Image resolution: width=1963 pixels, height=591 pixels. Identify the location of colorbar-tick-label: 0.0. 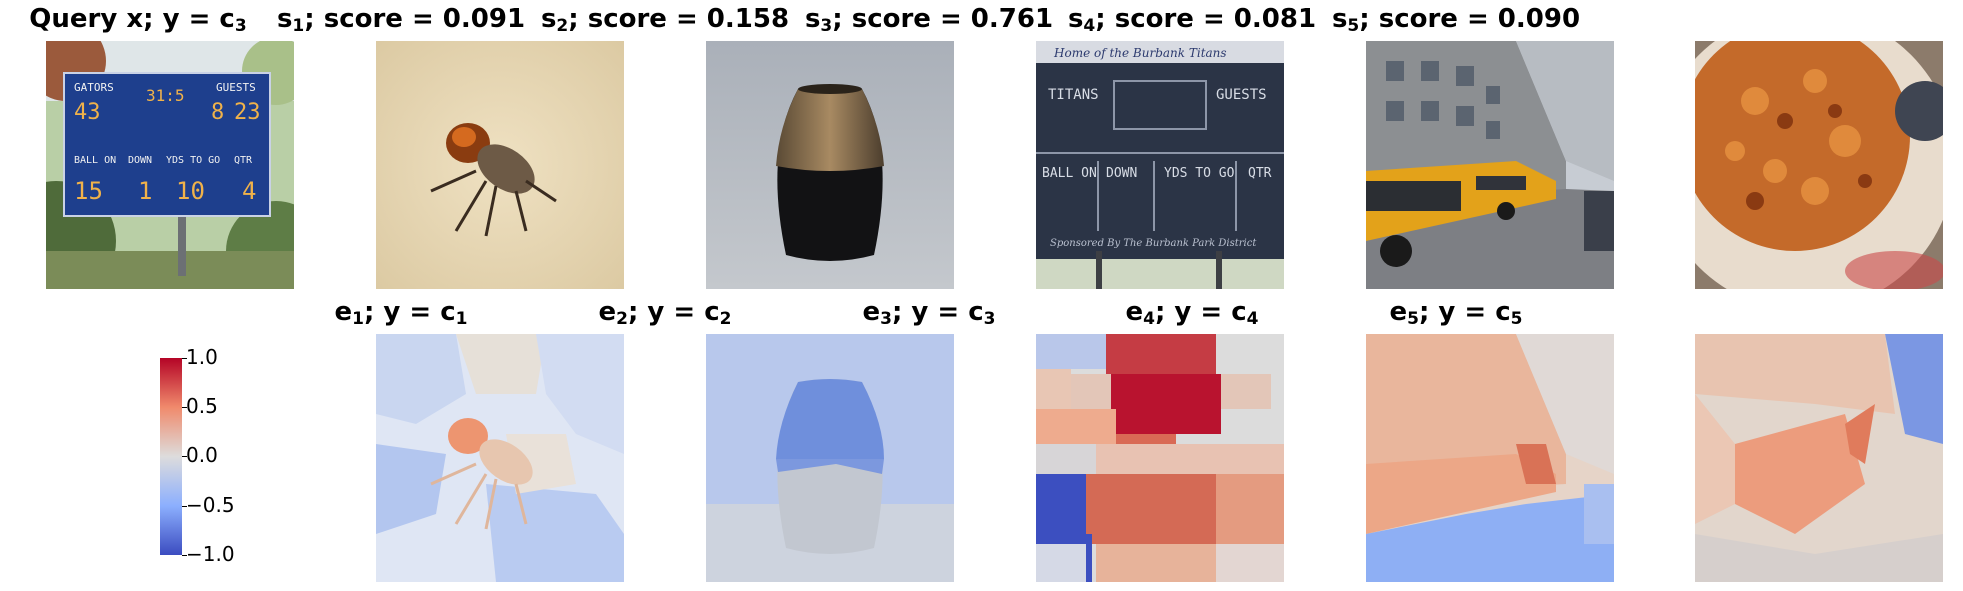
(202, 455).